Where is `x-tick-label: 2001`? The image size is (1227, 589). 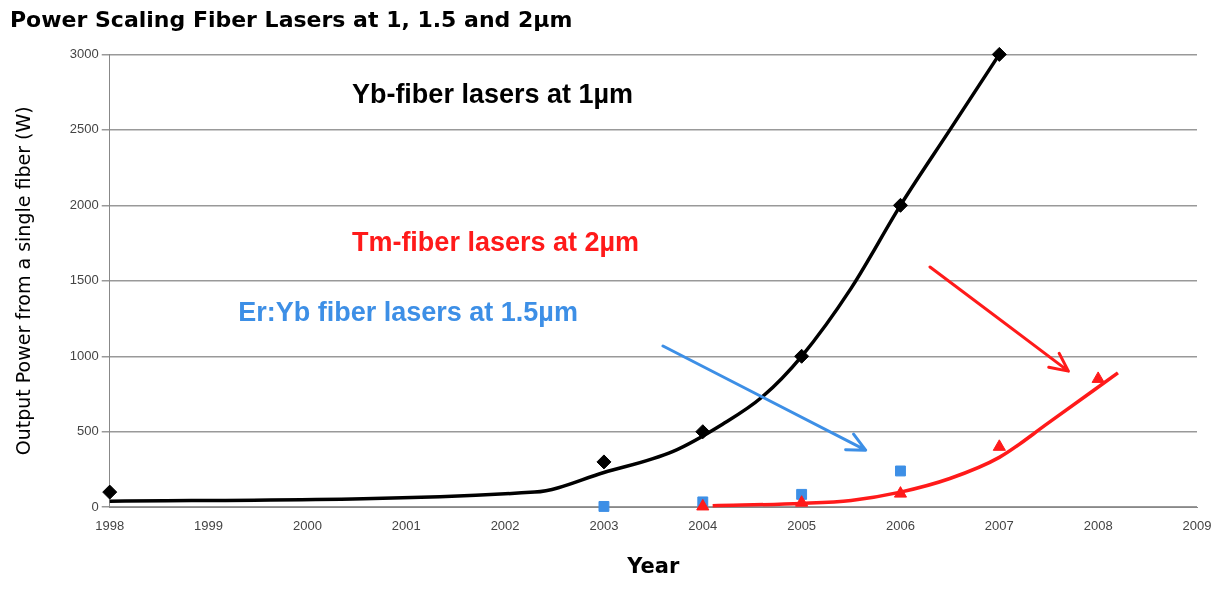 x-tick-label: 2001 is located at coordinates (406, 525).